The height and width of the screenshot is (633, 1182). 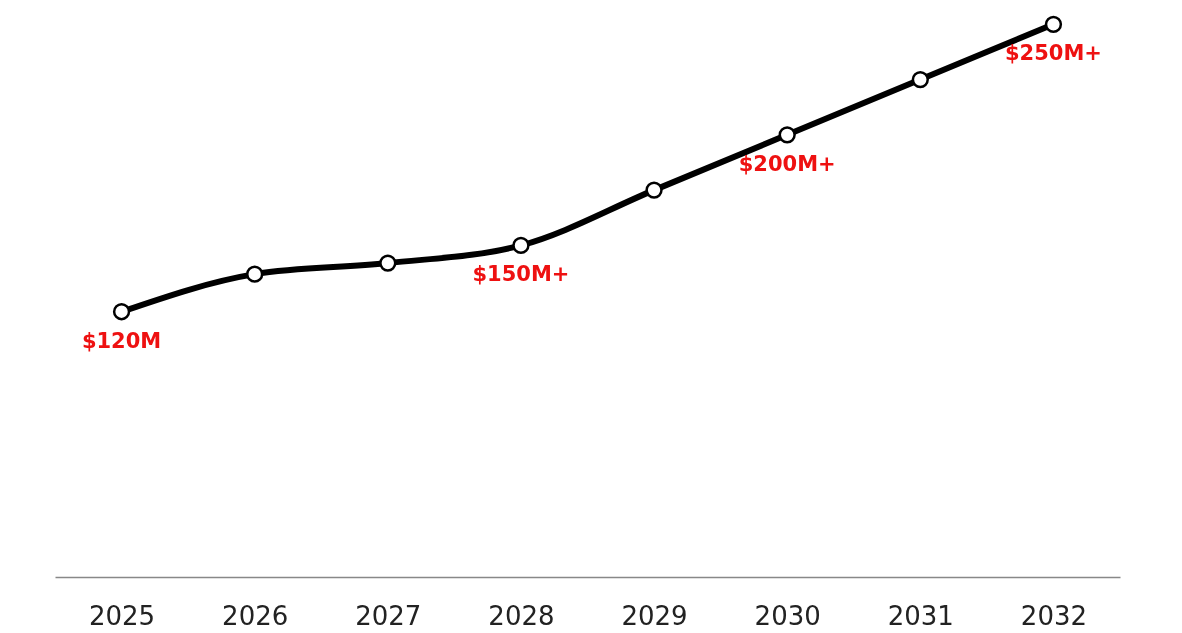 I want to click on x-tick-label: 2032, so click(x=1054, y=615).